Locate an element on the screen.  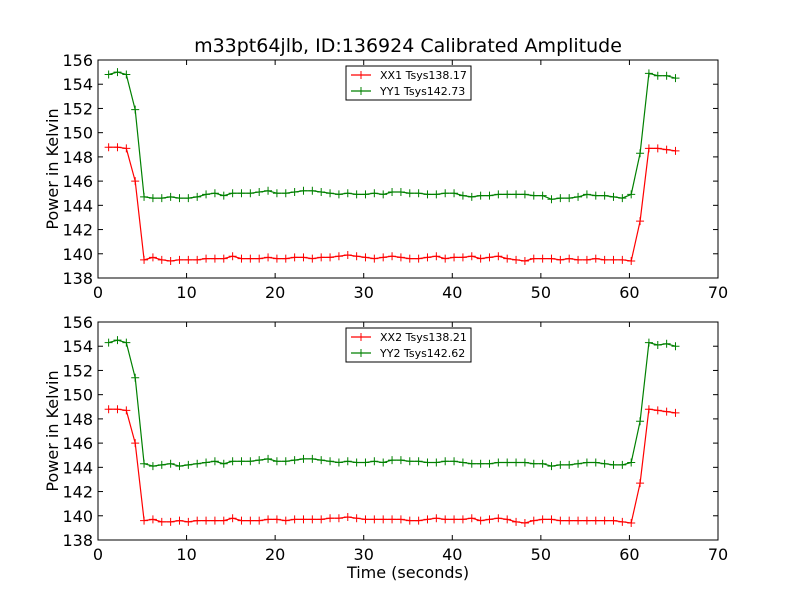
y-tick-label: 148 is located at coordinates (77, 419).